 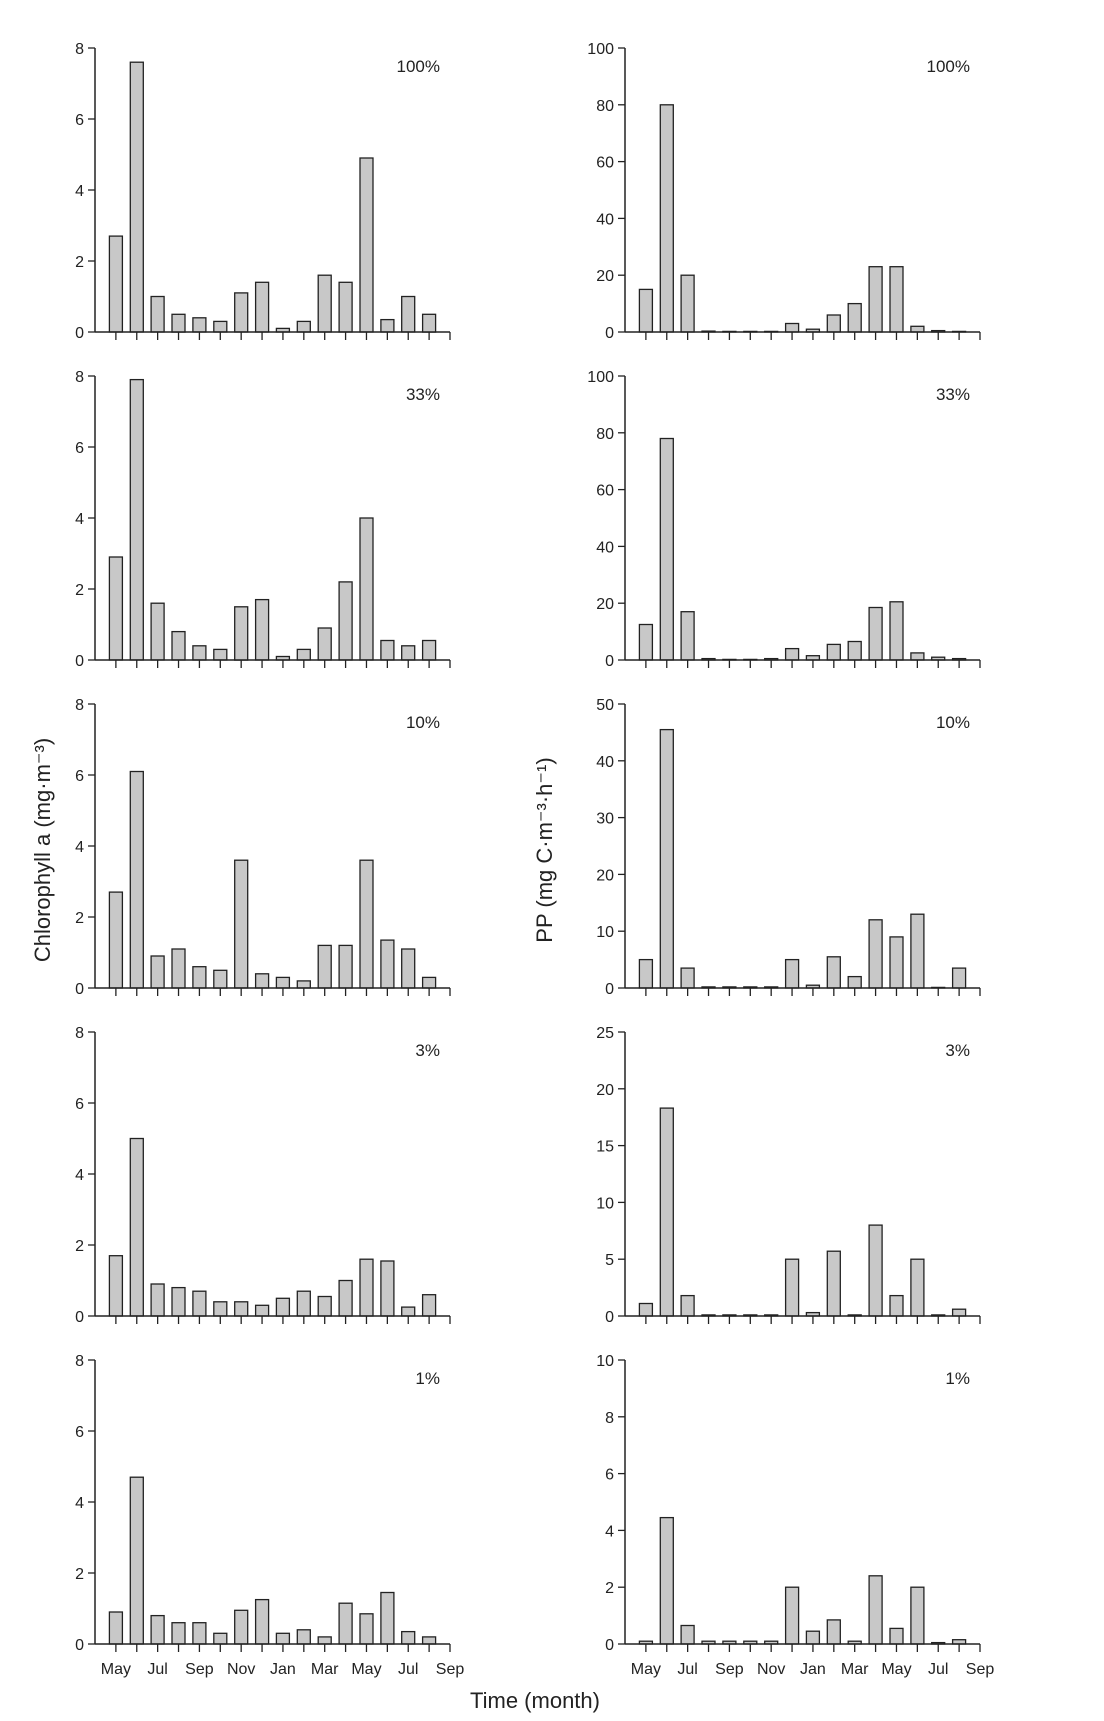 What do you see at coordinates (263, 519) in the screenshot?
I see `chlorophyll-panel-2: 0 2 4 6 8 33%` at bounding box center [263, 519].